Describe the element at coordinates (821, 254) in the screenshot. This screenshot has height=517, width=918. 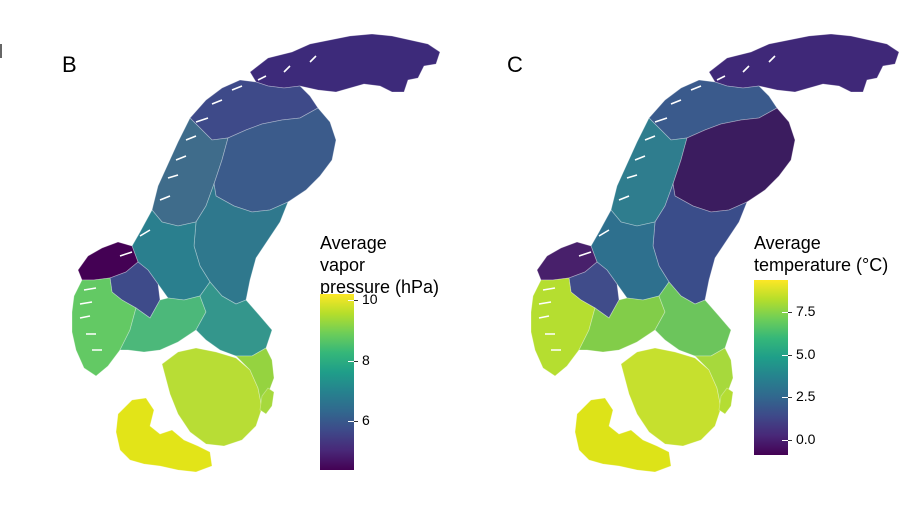
I see `legend-title: Average temperature (°C)` at that location.